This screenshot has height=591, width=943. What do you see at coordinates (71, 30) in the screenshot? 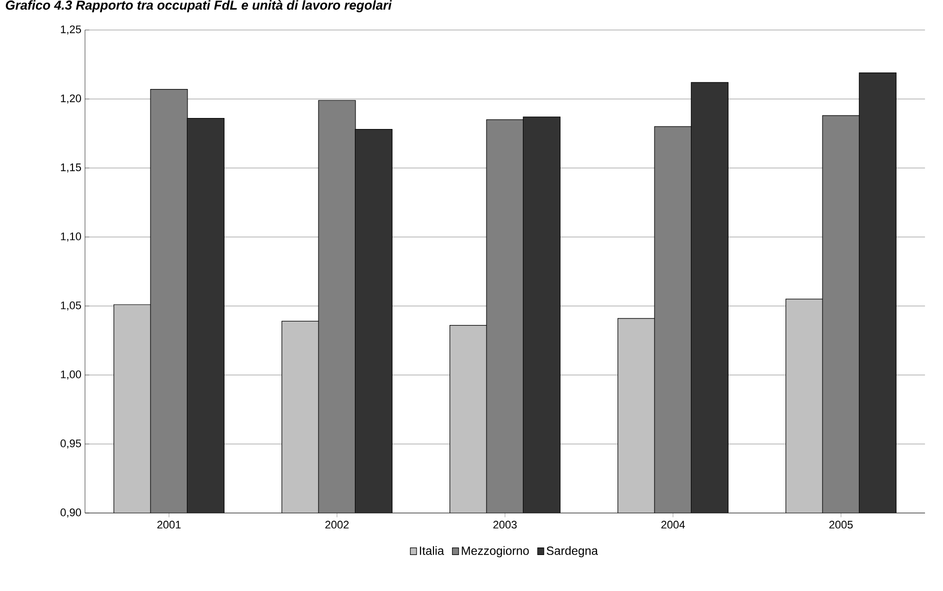
I see `y-tick-label: 1,25` at bounding box center [71, 30].